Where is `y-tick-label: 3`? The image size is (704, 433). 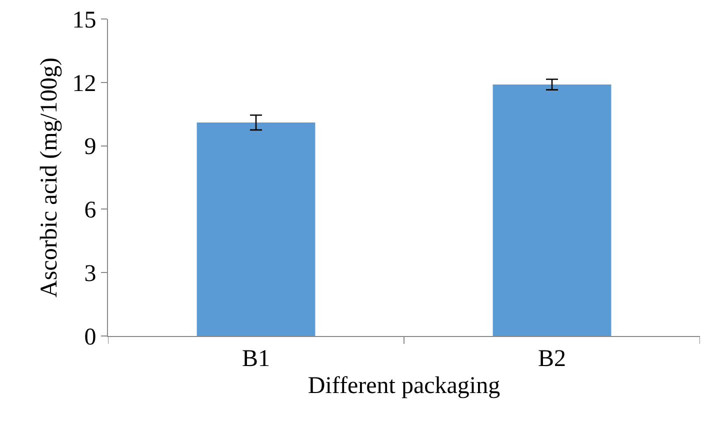
y-tick-label: 3 is located at coordinates (90, 274).